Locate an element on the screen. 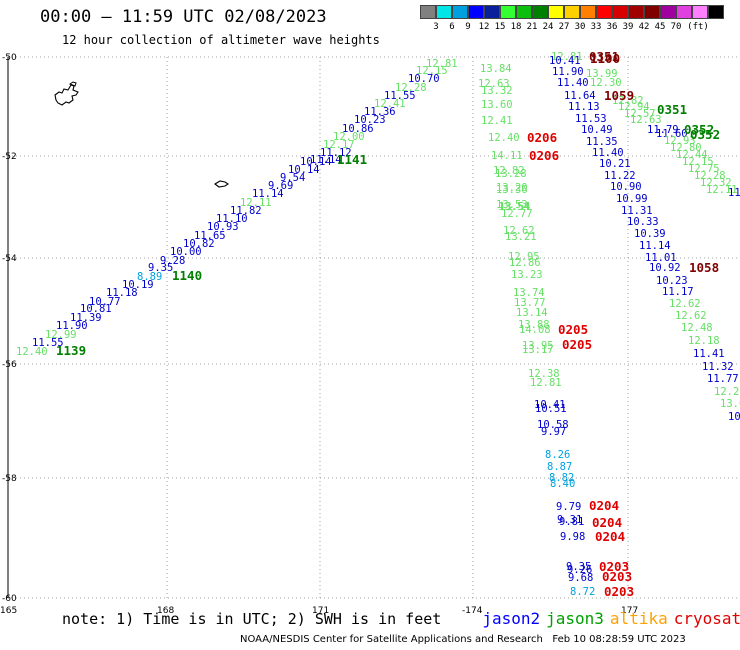 Image resolution: width=740 pixels, height=650 pixels. longitude-label: 171 is located at coordinates (320, 611).